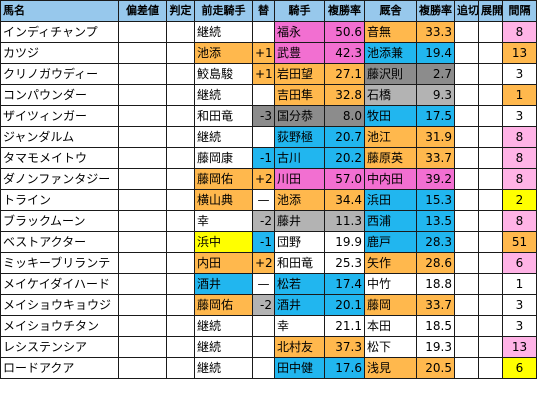  What do you see at coordinates (299, 53) in the screenshot?
I see `jockey-cell: 武豊` at bounding box center [299, 53].